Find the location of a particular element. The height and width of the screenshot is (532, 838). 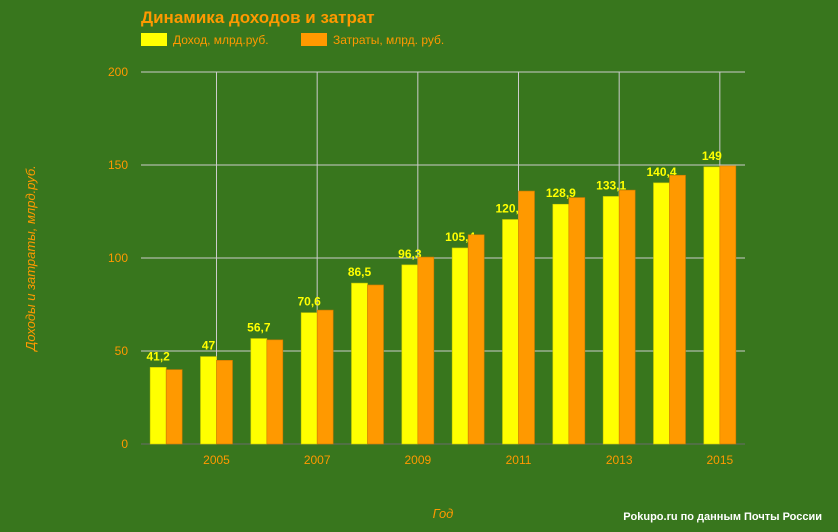

bar-expenses-2013 is located at coordinates (627, 317).